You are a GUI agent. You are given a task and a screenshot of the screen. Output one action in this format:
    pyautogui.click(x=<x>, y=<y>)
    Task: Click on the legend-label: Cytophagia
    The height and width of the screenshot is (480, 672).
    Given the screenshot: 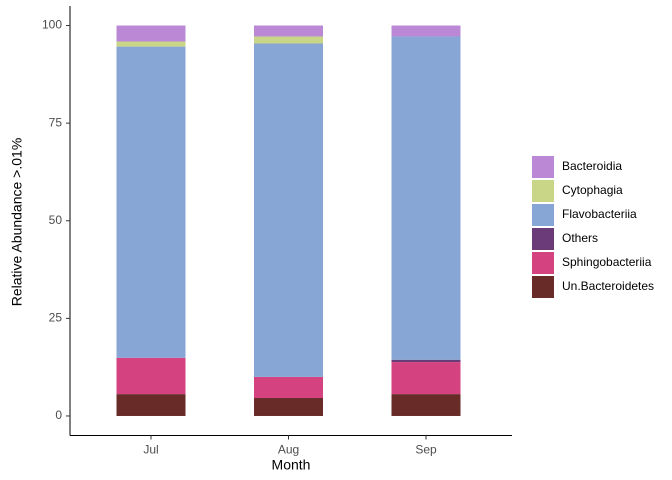 What is the action you would take?
    pyautogui.click(x=592, y=190)
    